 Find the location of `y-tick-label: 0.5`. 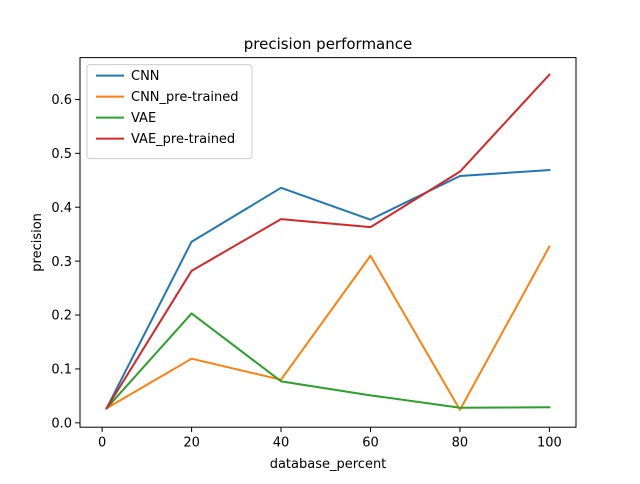

y-tick-label: 0.5 is located at coordinates (61, 154).